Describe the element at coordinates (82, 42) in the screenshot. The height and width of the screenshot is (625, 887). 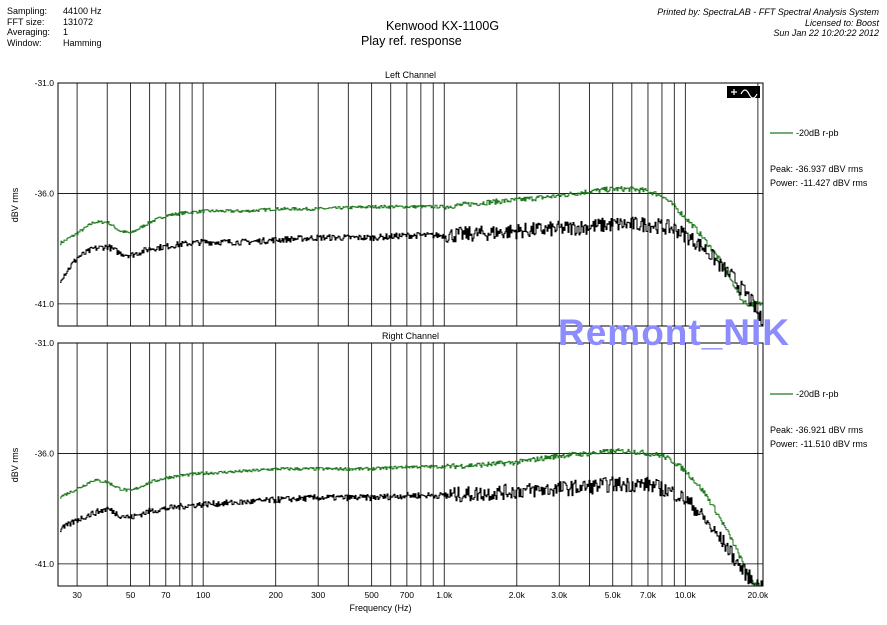
I see `setting-value: Hamming` at that location.